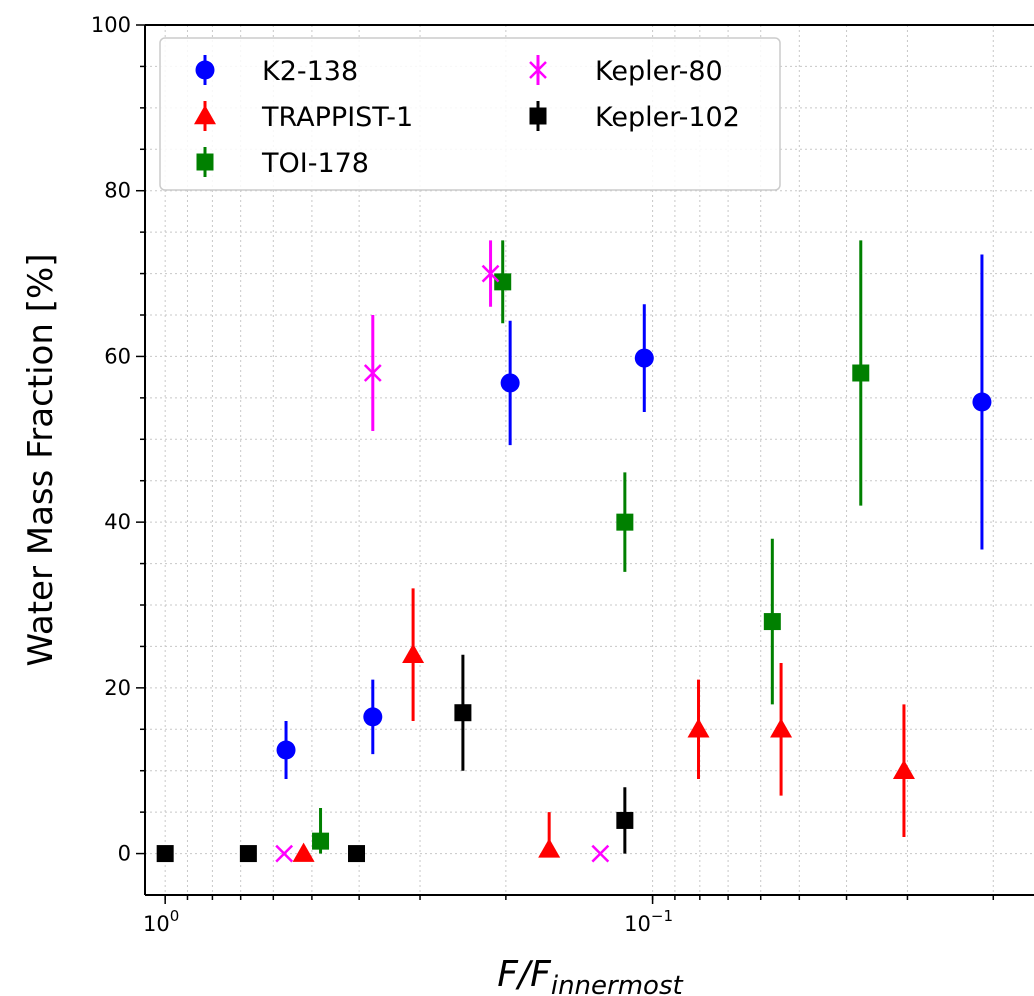 The width and height of the screenshot is (1034, 996). I want to click on legend-entry-toi-178: TOI-178, so click(282, 163).